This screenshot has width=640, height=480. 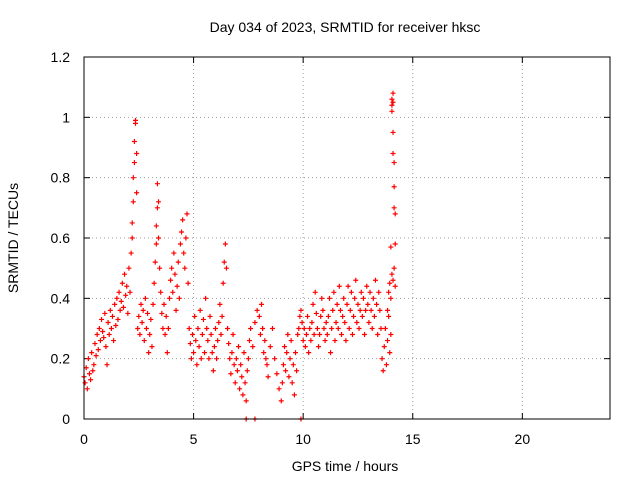 I want to click on x-tick-label: 10, so click(x=303, y=439).